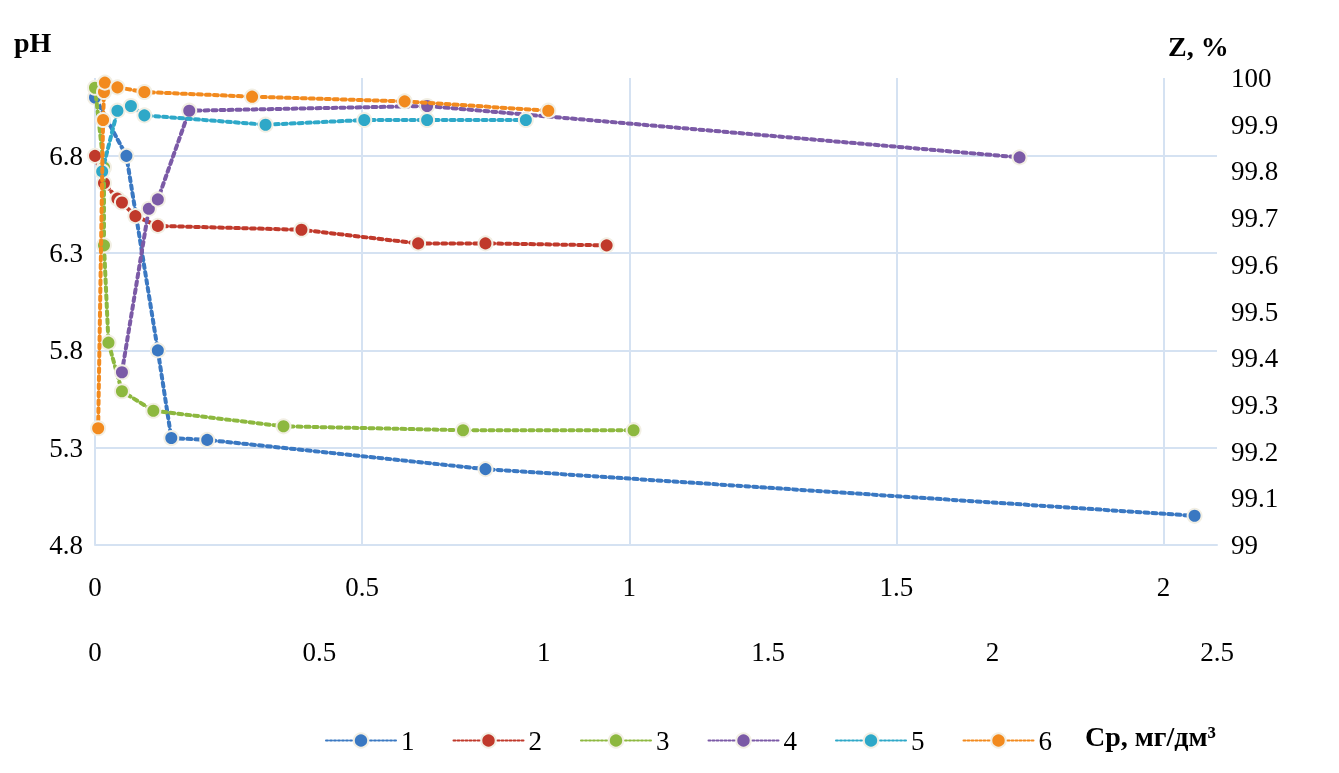  I want to click on y2-tick-label: 100, so click(1251, 78).